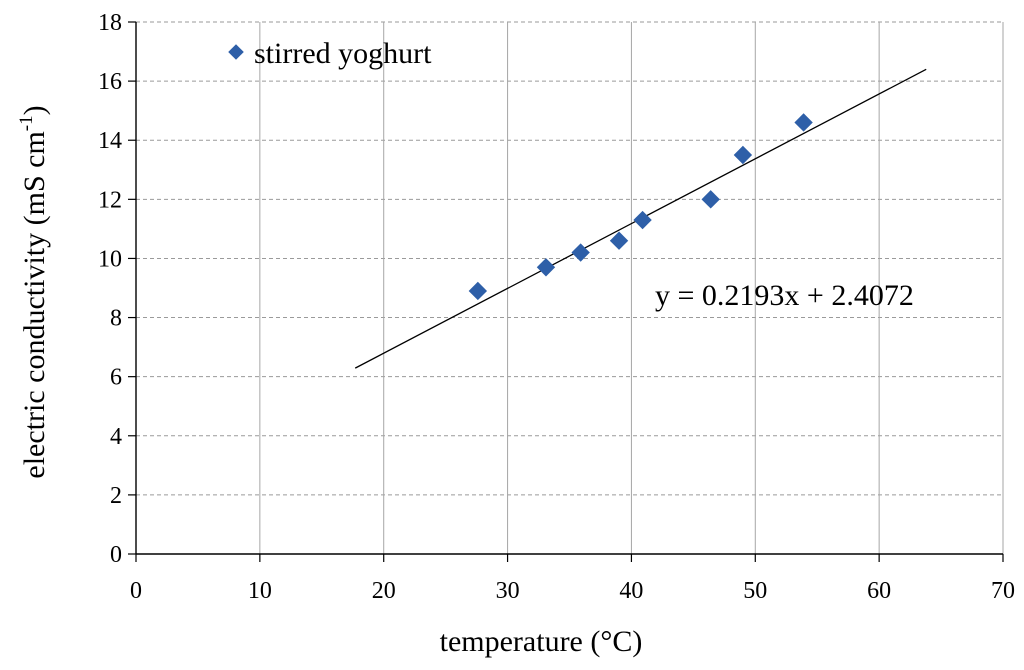 This screenshot has height=670, width=1024. What do you see at coordinates (384, 591) in the screenshot?
I see `x-tick-label: 20` at bounding box center [384, 591].